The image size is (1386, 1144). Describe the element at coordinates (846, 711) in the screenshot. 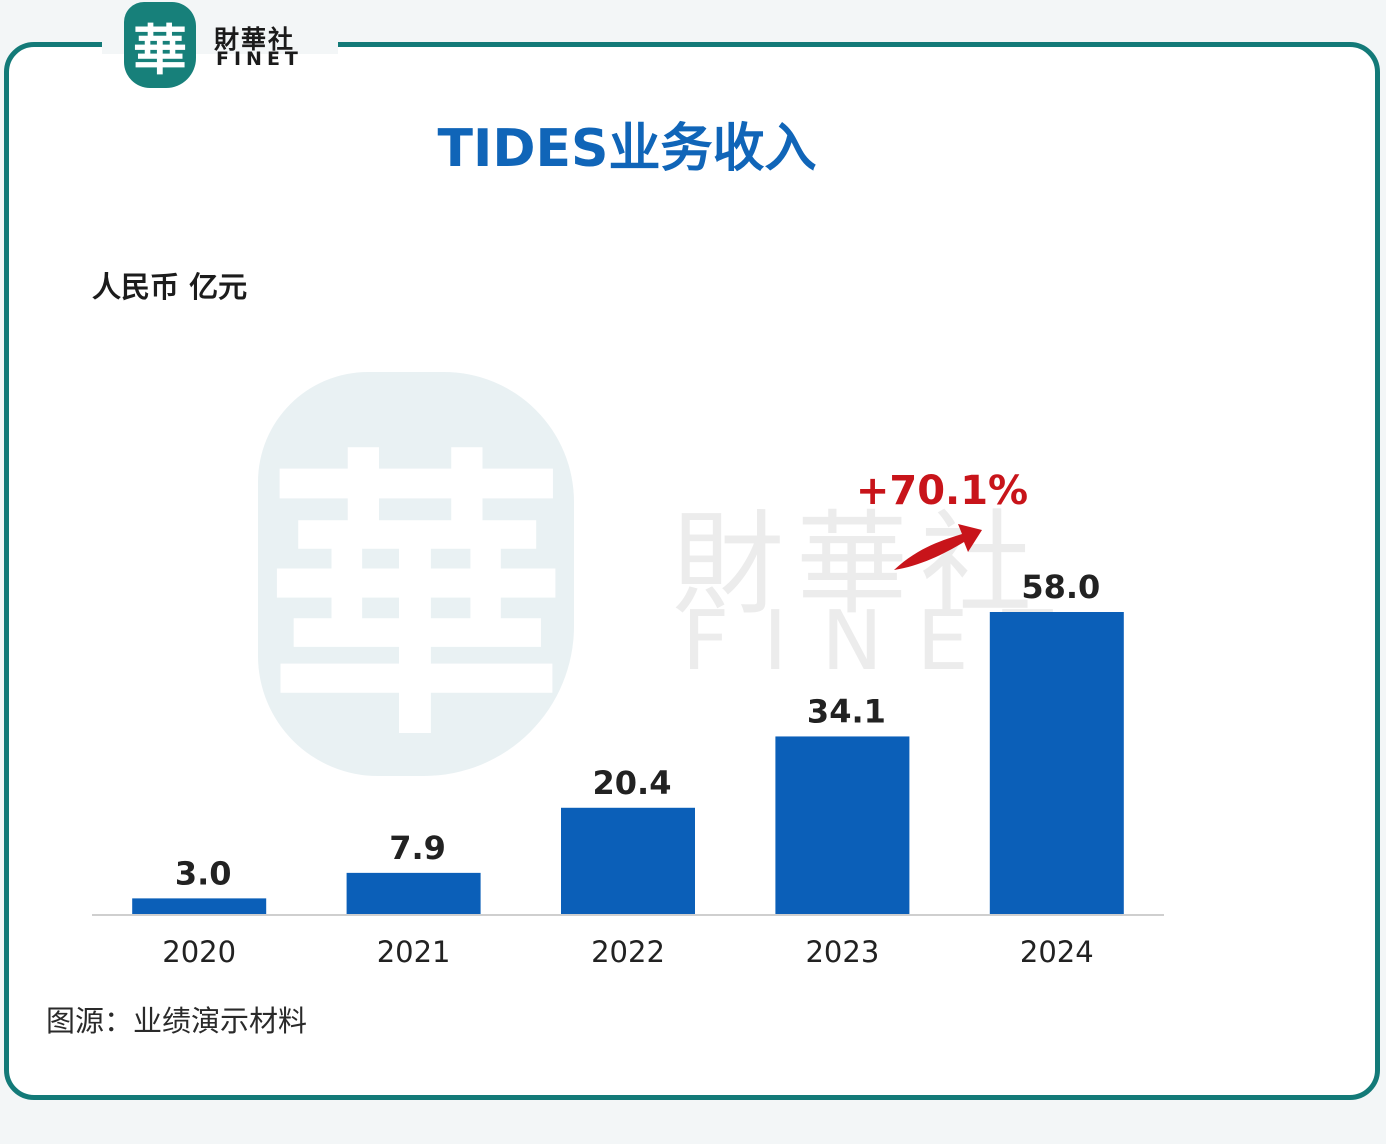

I see `value-label-2023: 34.1` at that location.